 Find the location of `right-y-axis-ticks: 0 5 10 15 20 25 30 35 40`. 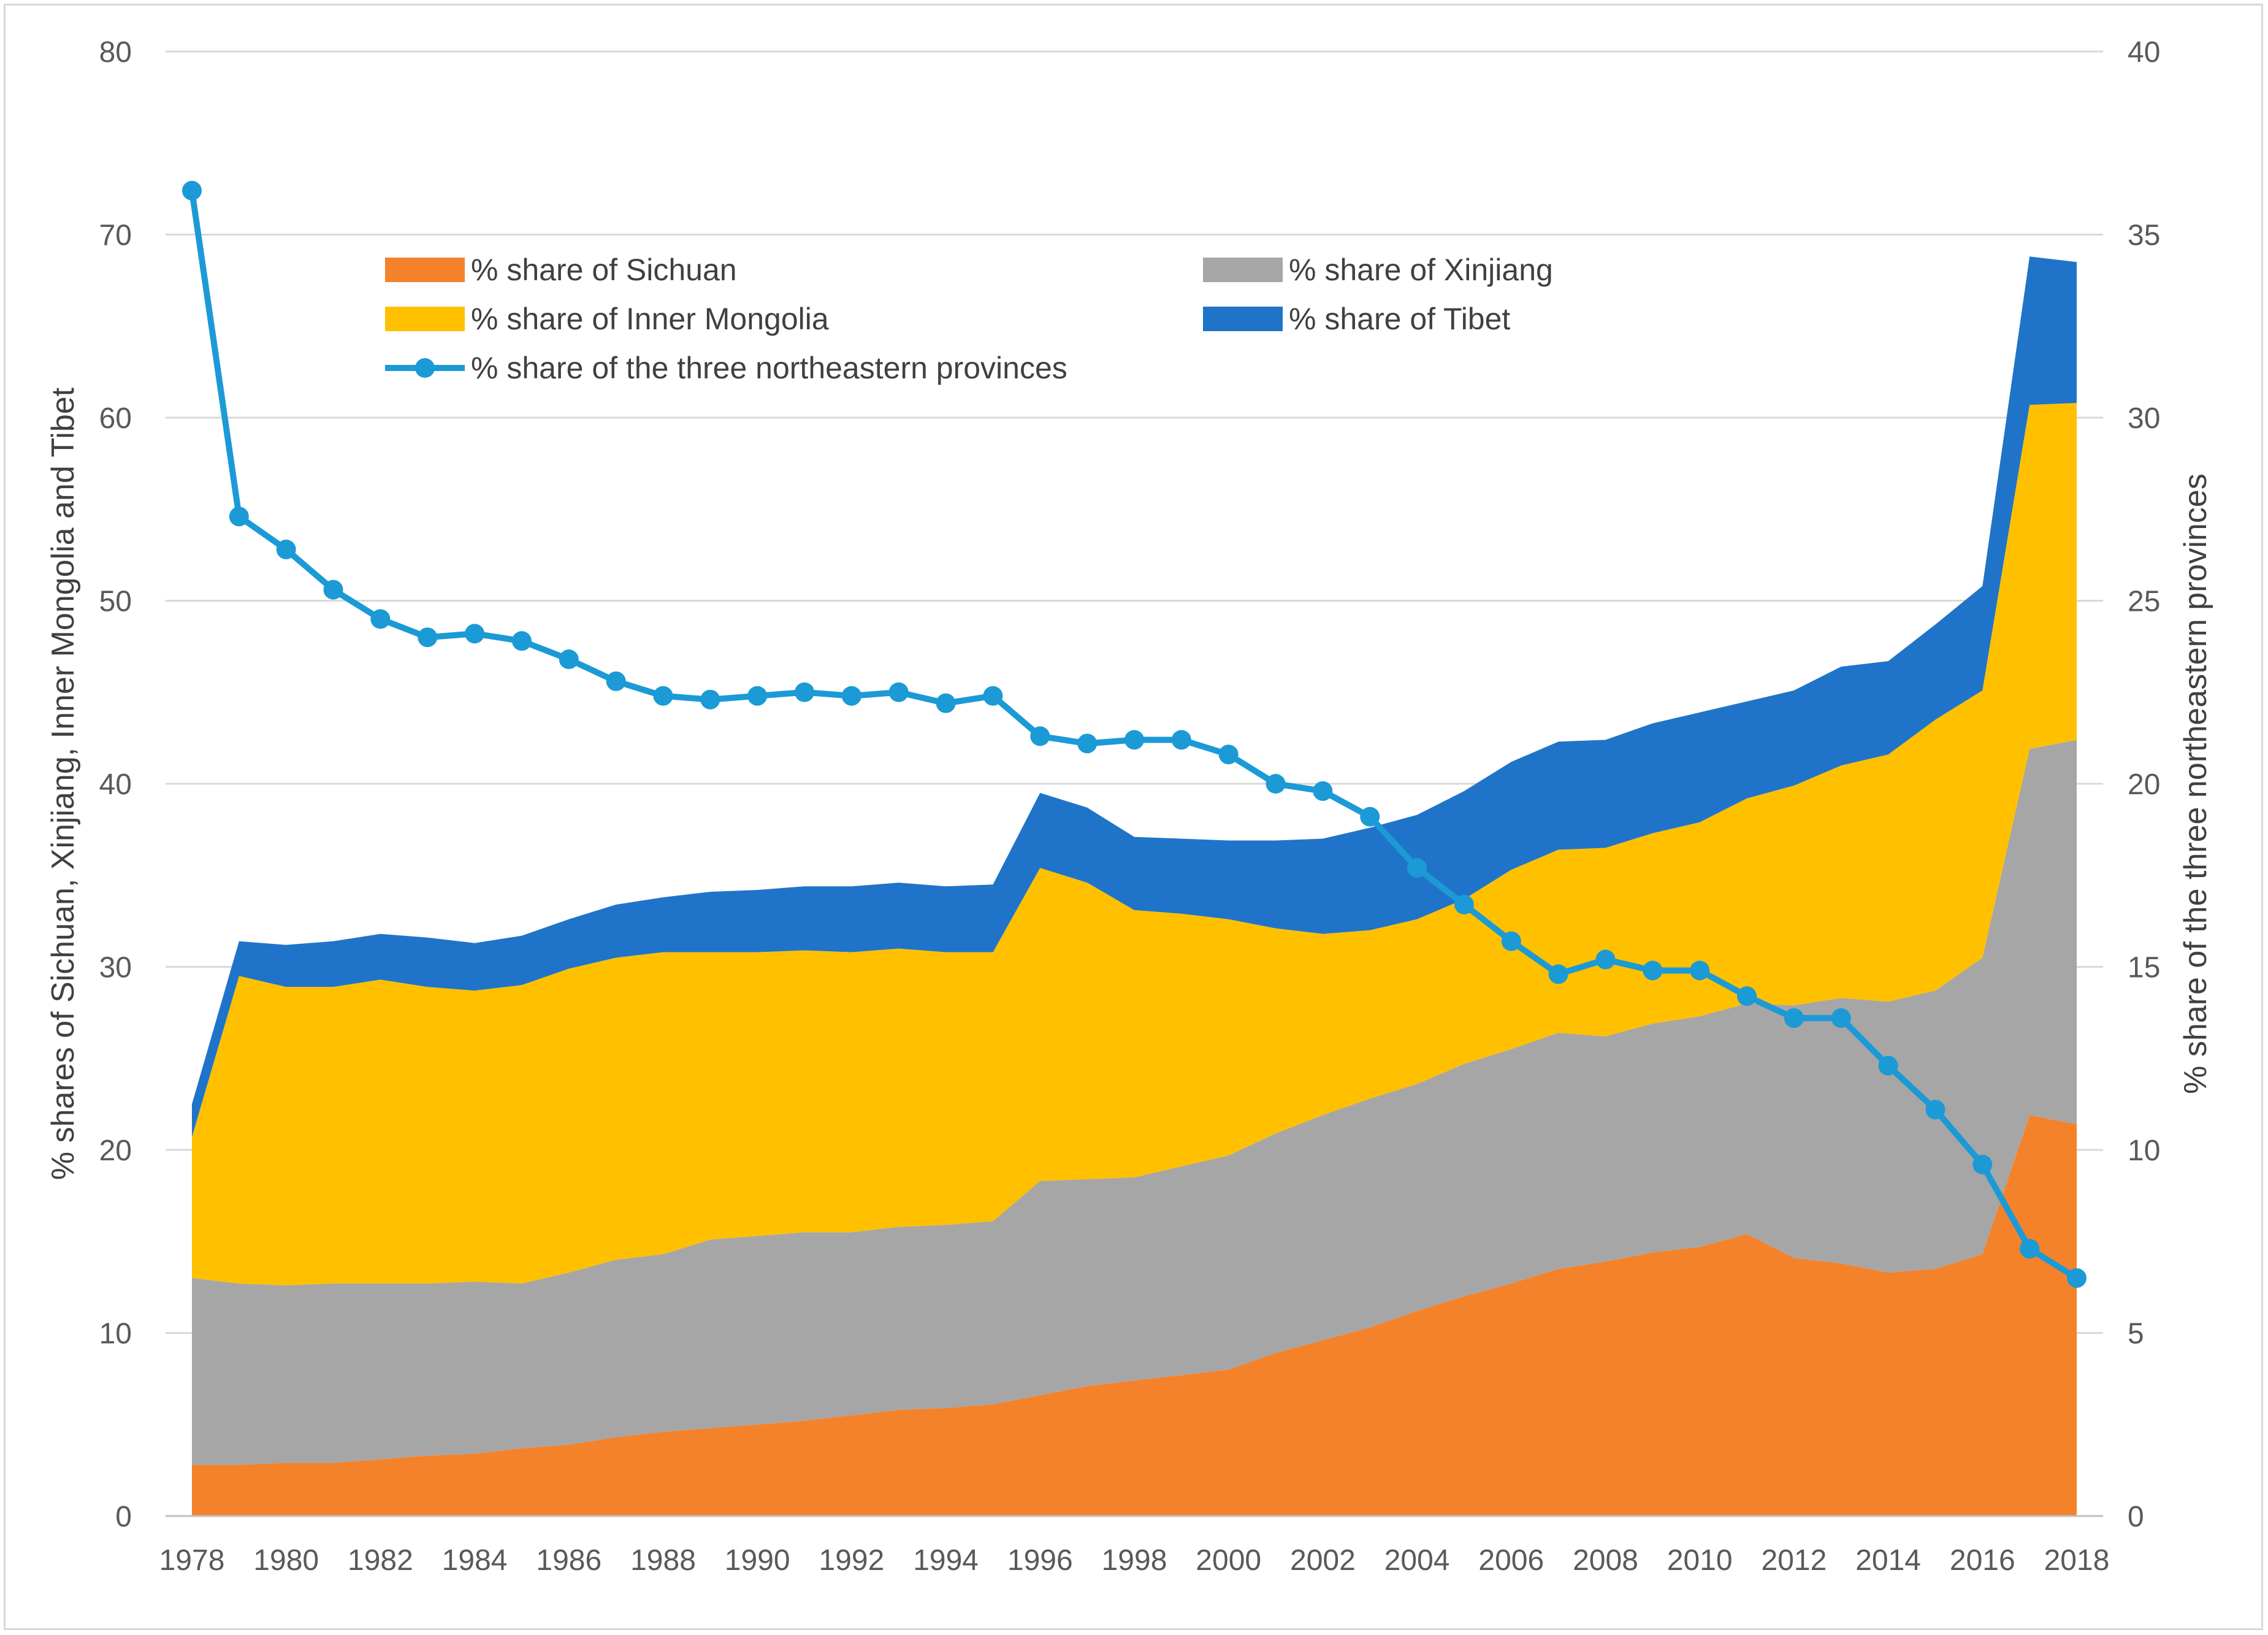

right-y-axis-ticks: 0 5 10 15 20 25 30 35 40 is located at coordinates (2144, 784).